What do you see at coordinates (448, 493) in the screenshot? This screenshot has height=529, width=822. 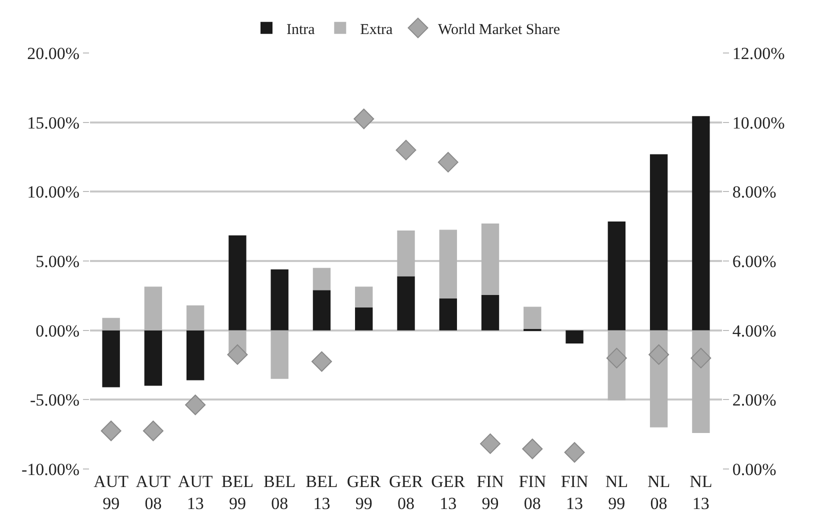 I see `x-tick-label: GER 13` at bounding box center [448, 493].